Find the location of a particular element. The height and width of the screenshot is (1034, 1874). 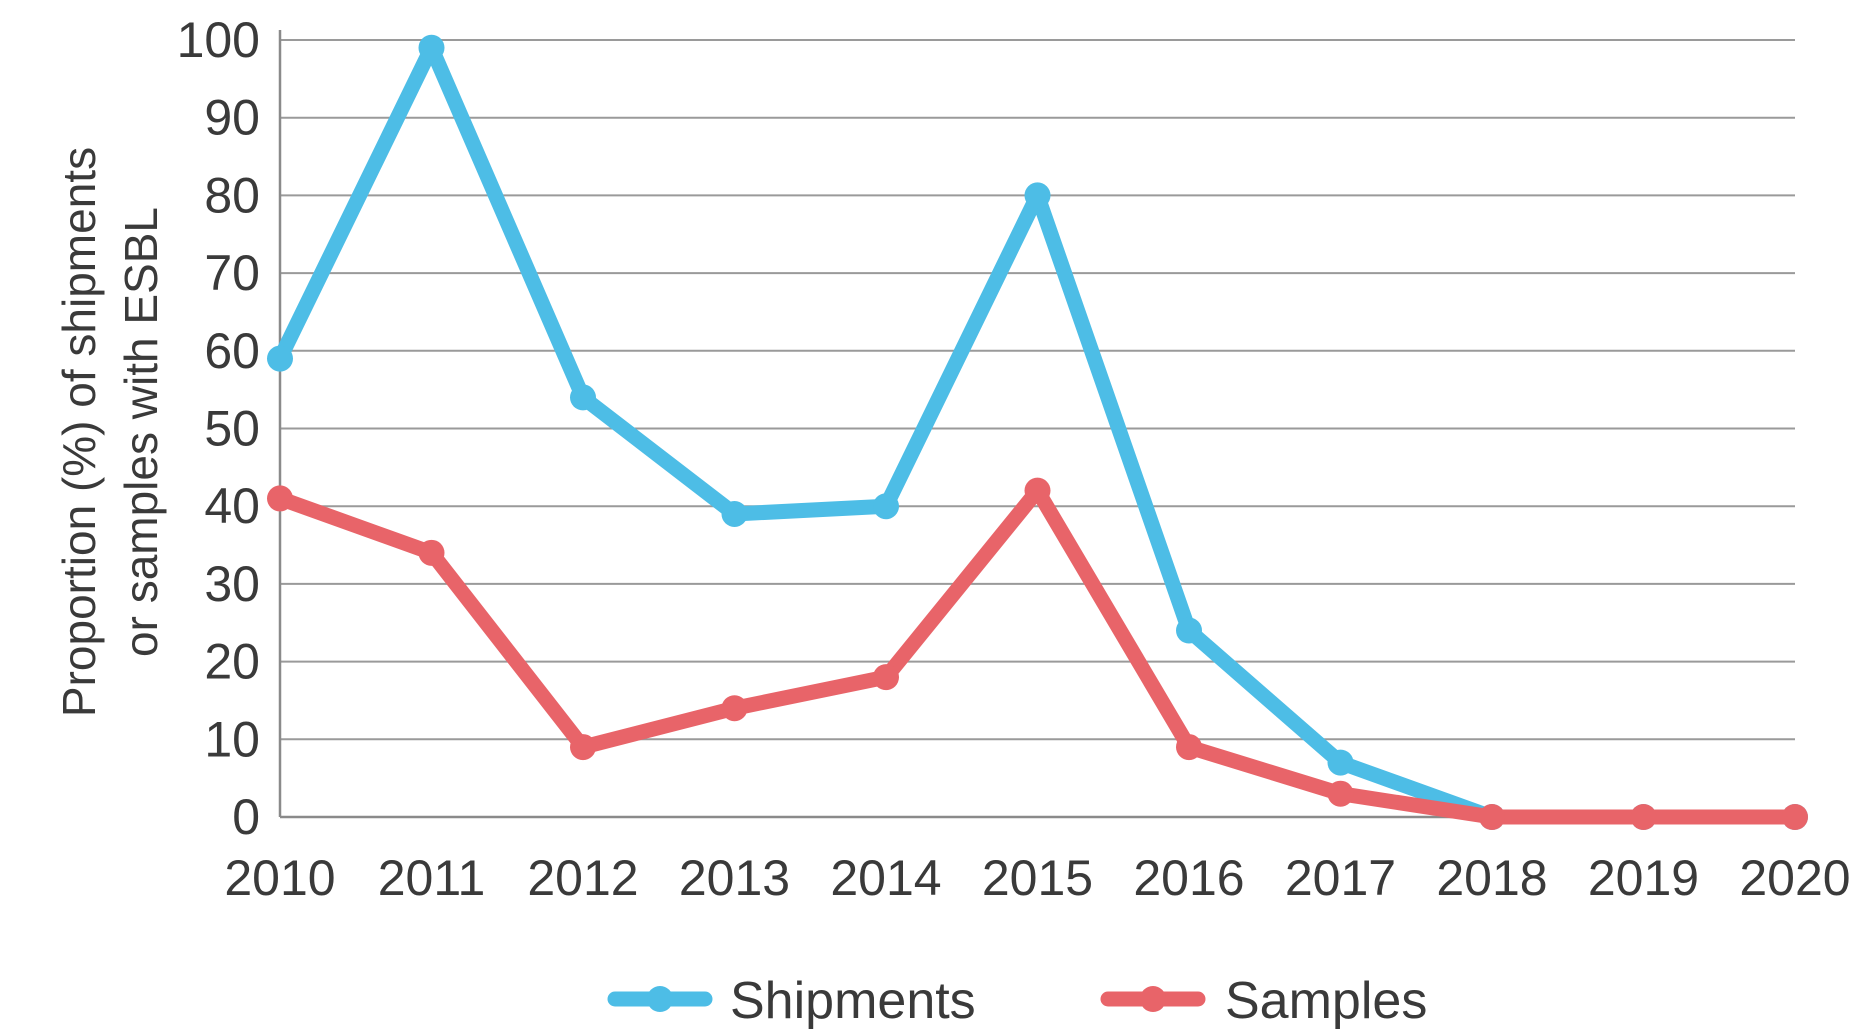

y-tick-label: 10 is located at coordinates (232, 739).